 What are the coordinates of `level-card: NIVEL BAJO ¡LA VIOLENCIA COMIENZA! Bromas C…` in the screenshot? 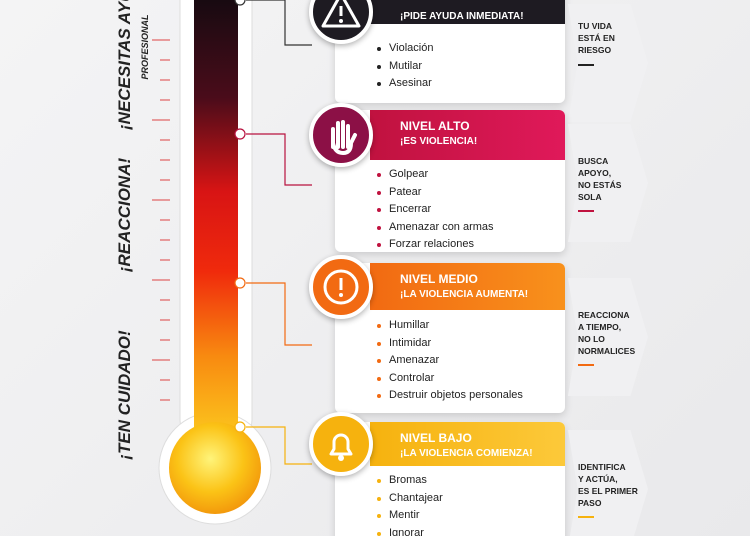 It's located at (437, 474).